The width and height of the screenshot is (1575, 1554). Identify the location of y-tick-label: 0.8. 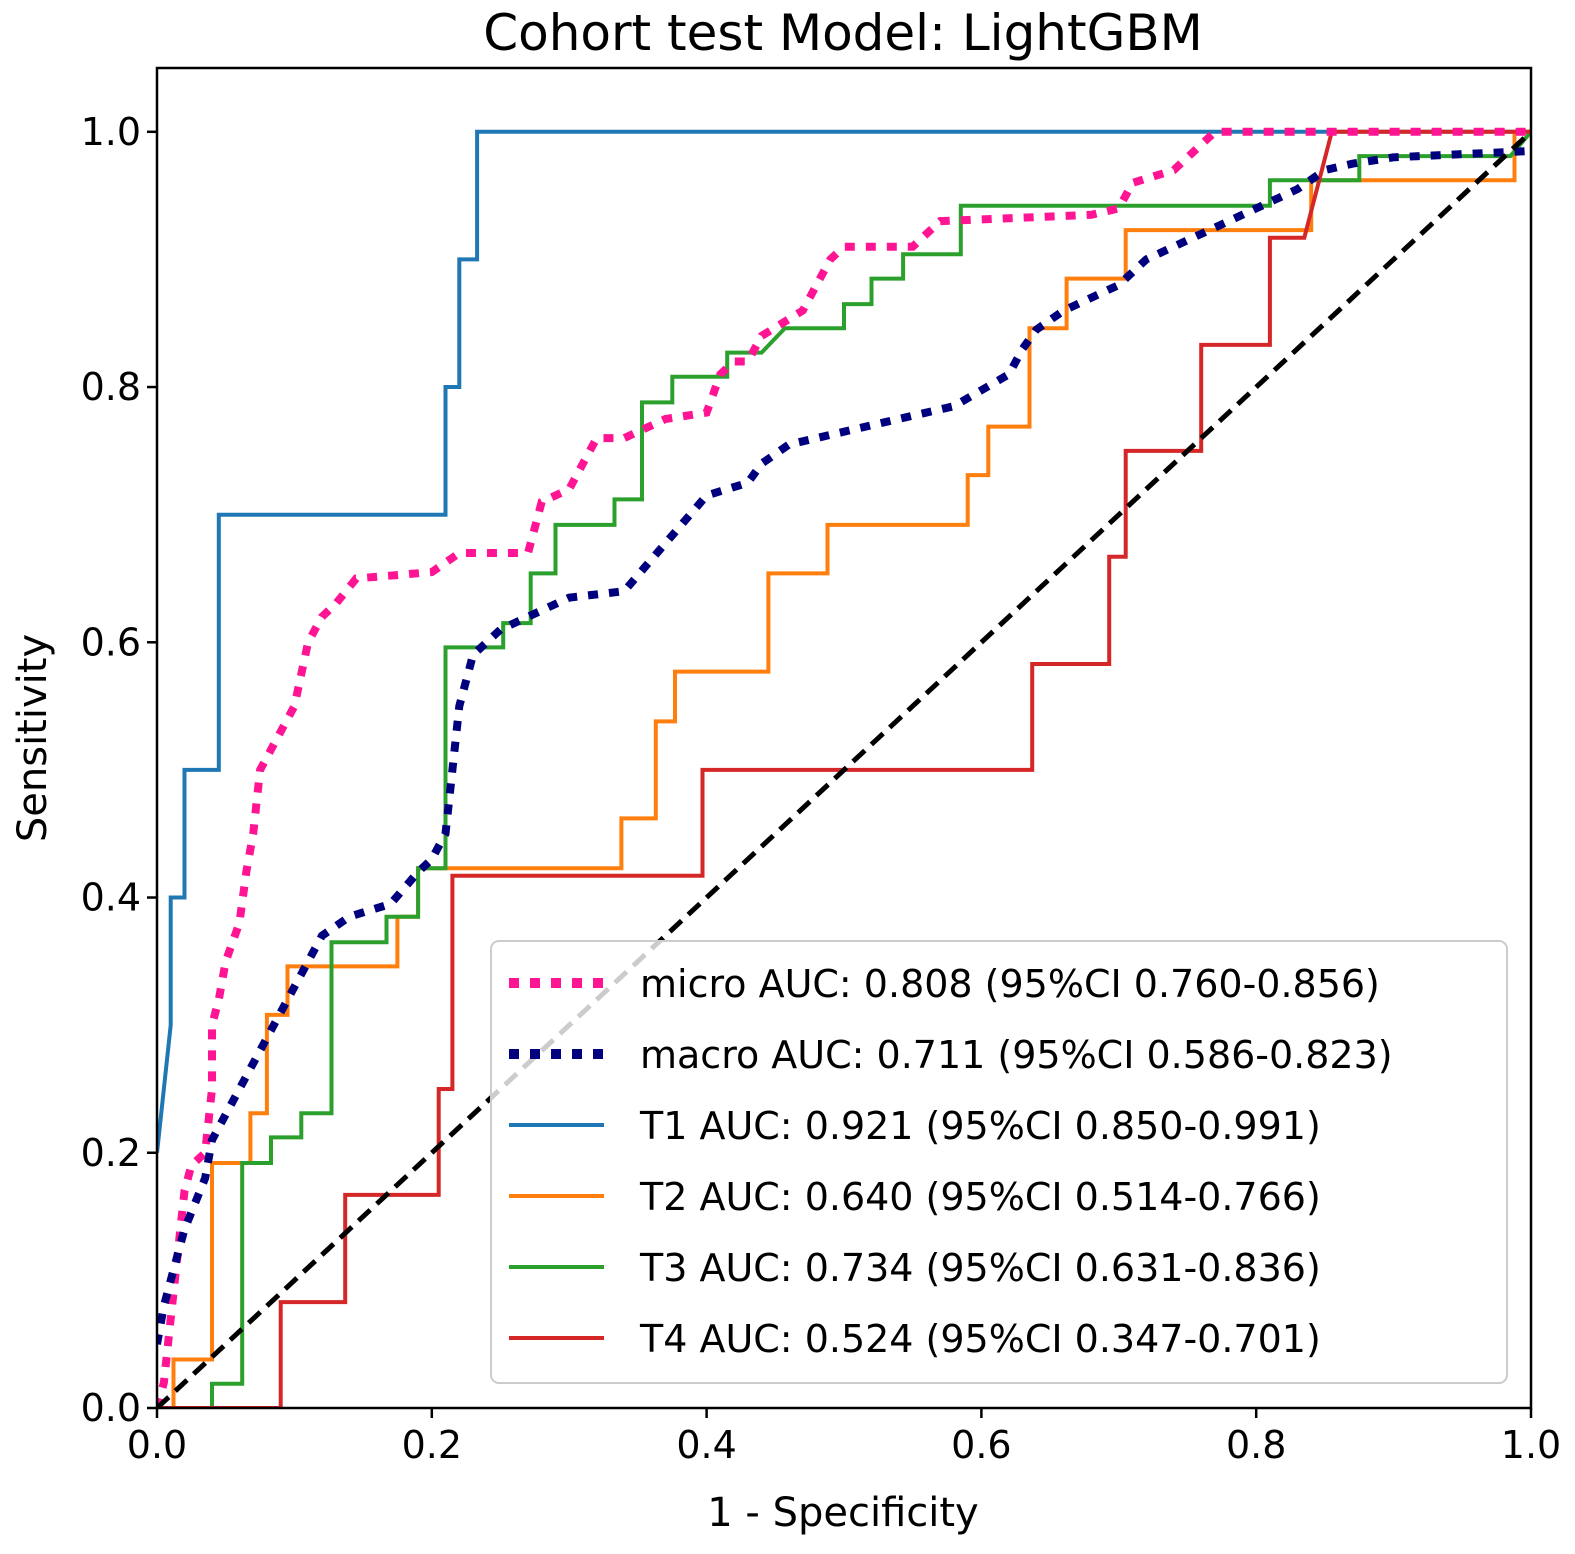
(111, 387).